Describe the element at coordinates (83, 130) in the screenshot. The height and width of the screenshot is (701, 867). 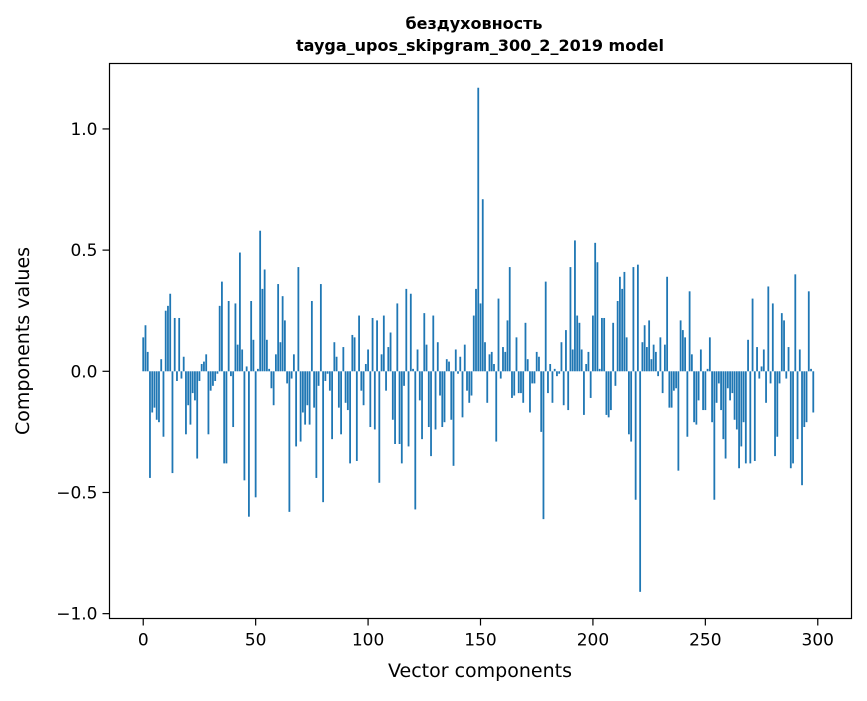
I see `y-tick-label: 1.0` at that location.